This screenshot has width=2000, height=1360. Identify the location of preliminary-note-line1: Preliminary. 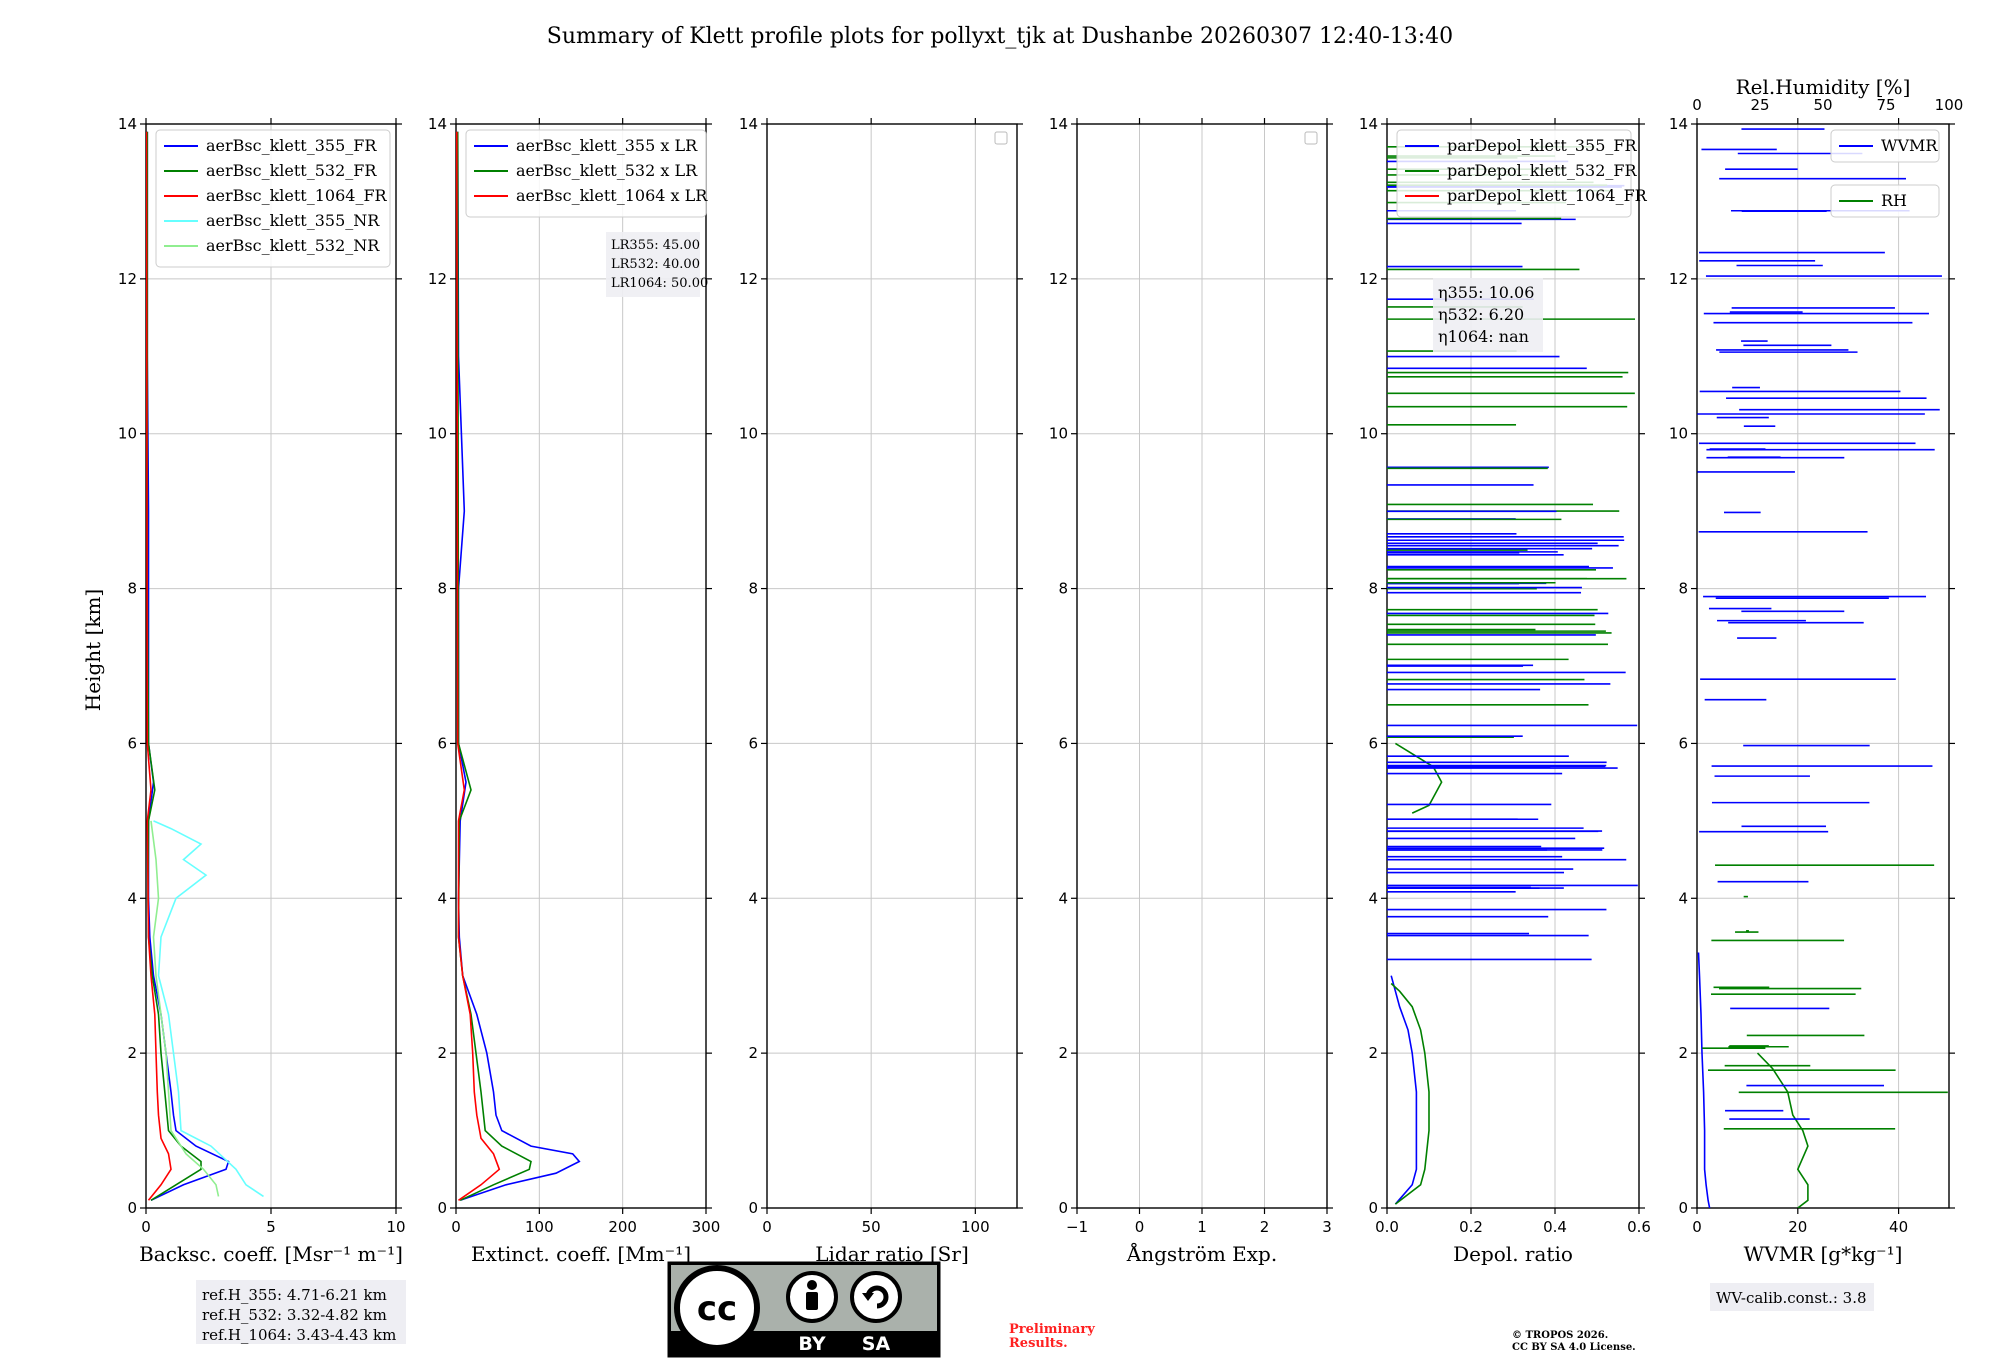
(1052, 1329).